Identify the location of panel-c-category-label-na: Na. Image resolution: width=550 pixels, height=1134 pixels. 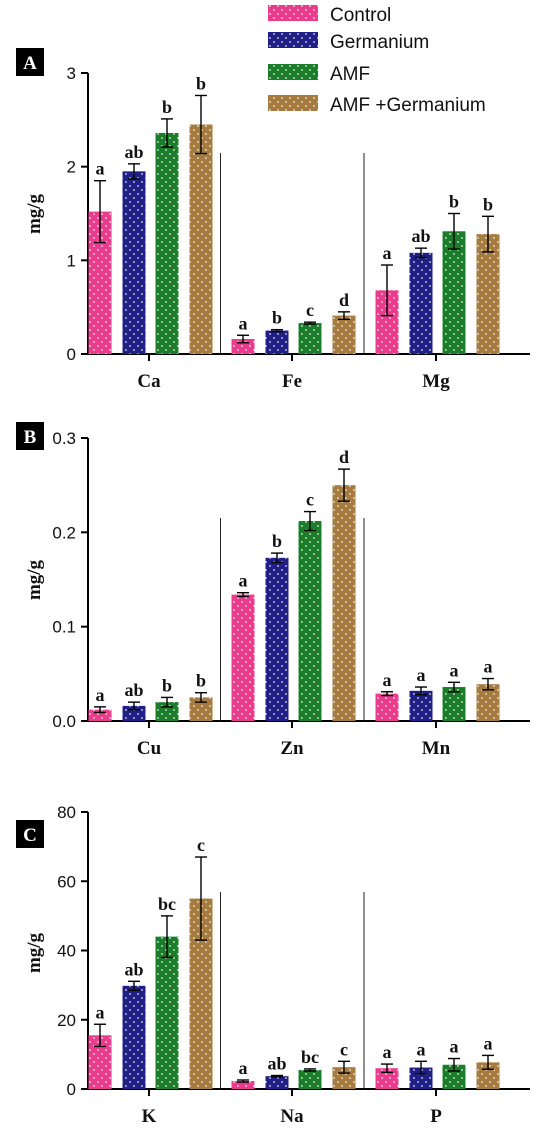
(292, 1116).